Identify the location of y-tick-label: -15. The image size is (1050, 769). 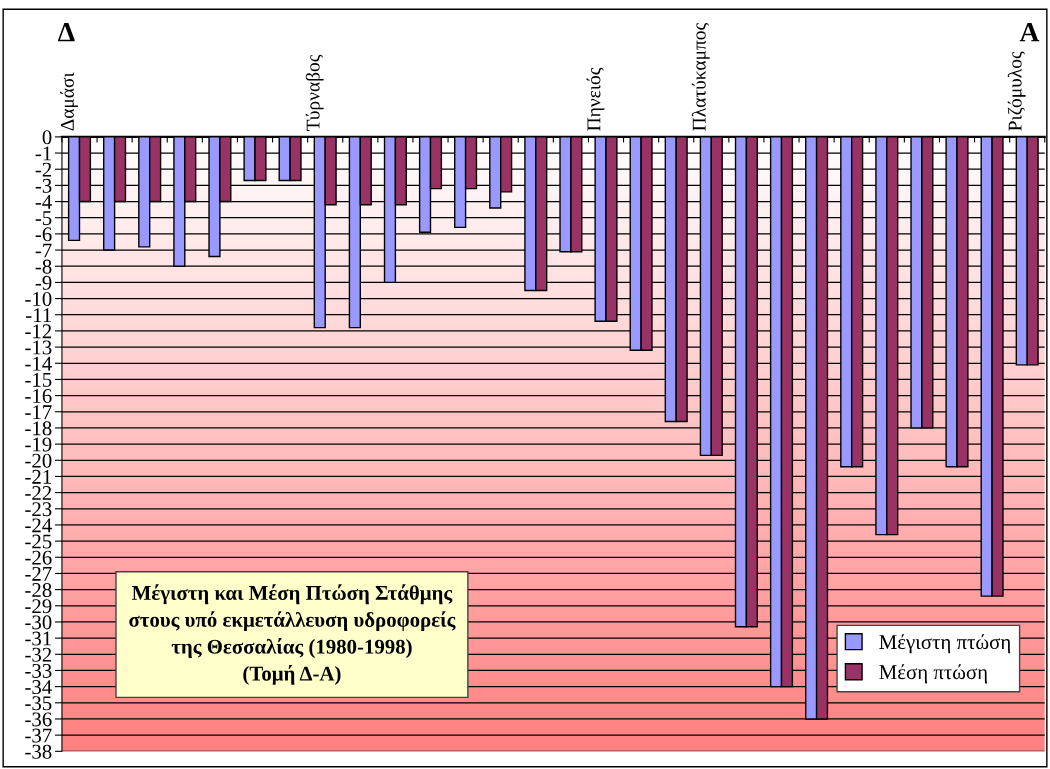
(38, 379).